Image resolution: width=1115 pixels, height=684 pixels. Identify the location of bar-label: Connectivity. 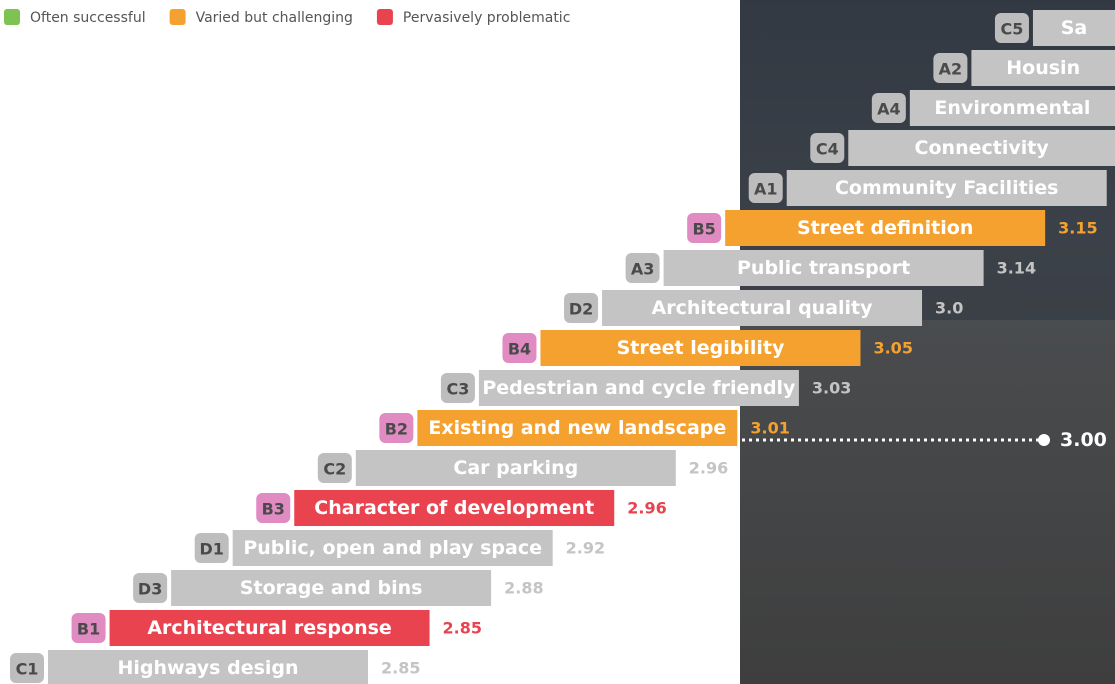
(982, 148).